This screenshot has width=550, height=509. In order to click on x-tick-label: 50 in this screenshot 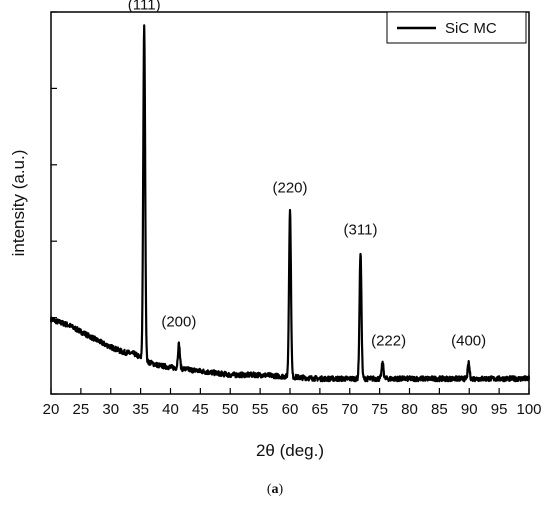, I will do `click(230, 409)`.